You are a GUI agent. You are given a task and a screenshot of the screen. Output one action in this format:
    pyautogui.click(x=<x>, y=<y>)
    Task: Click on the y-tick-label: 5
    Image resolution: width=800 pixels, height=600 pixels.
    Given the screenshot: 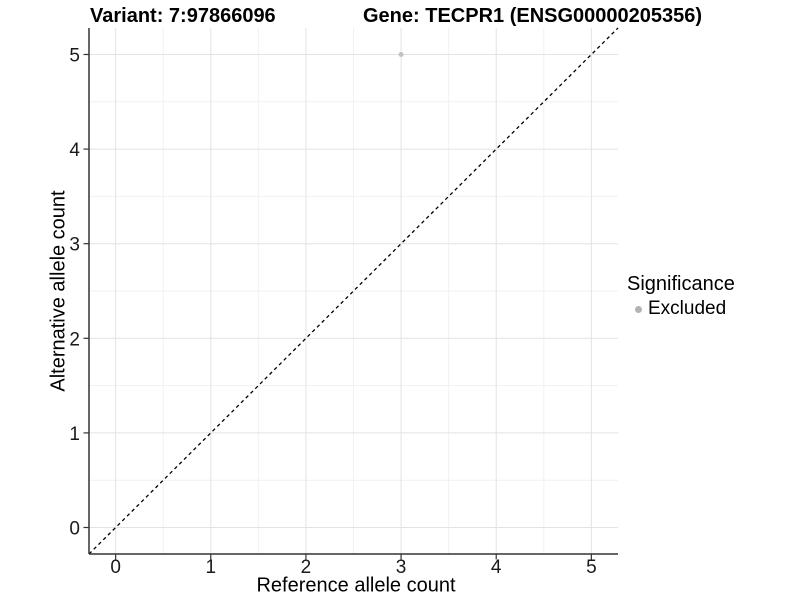 What is the action you would take?
    pyautogui.click(x=74, y=55)
    